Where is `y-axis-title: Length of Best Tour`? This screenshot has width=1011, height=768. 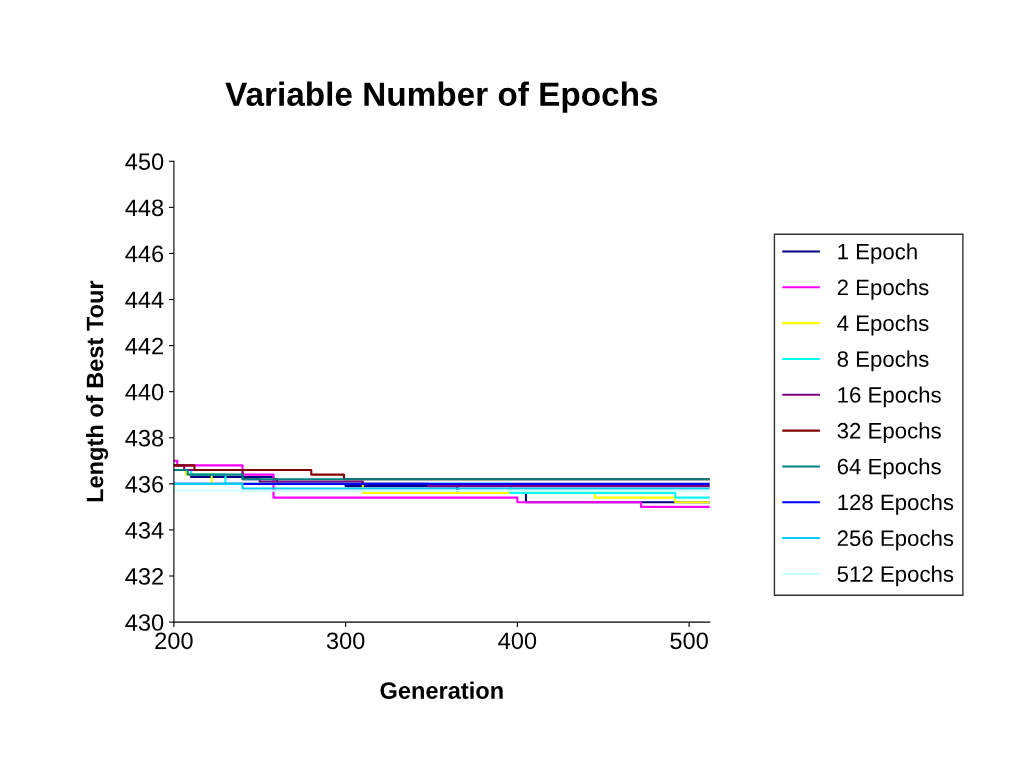
y-axis-title: Length of Best Tour is located at coordinates (97, 391).